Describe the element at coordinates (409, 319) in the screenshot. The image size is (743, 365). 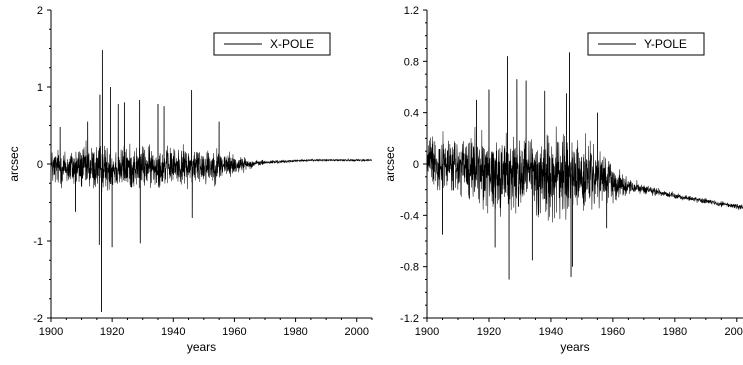
I see `y-tick-label: -1.2` at that location.